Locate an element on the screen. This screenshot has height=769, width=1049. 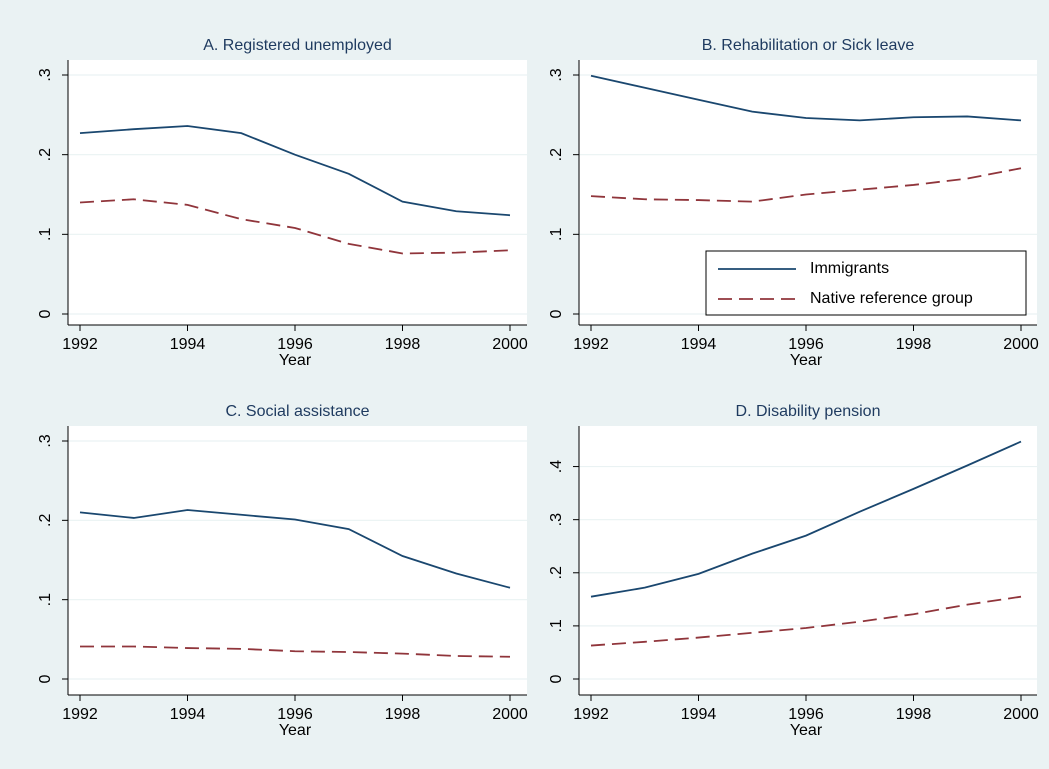
legend-label: Immigrants is located at coordinates (849, 268).